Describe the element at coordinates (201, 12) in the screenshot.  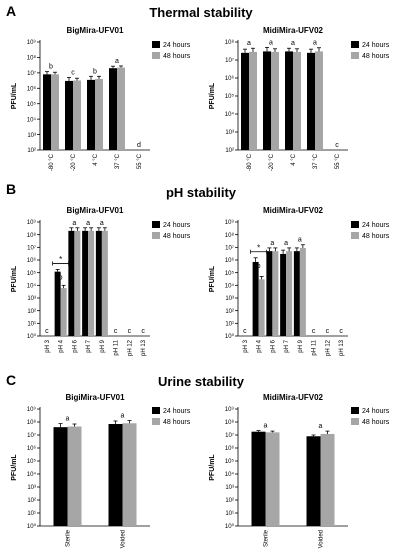
I see `section-title-thermal: Thermal stability` at that location.